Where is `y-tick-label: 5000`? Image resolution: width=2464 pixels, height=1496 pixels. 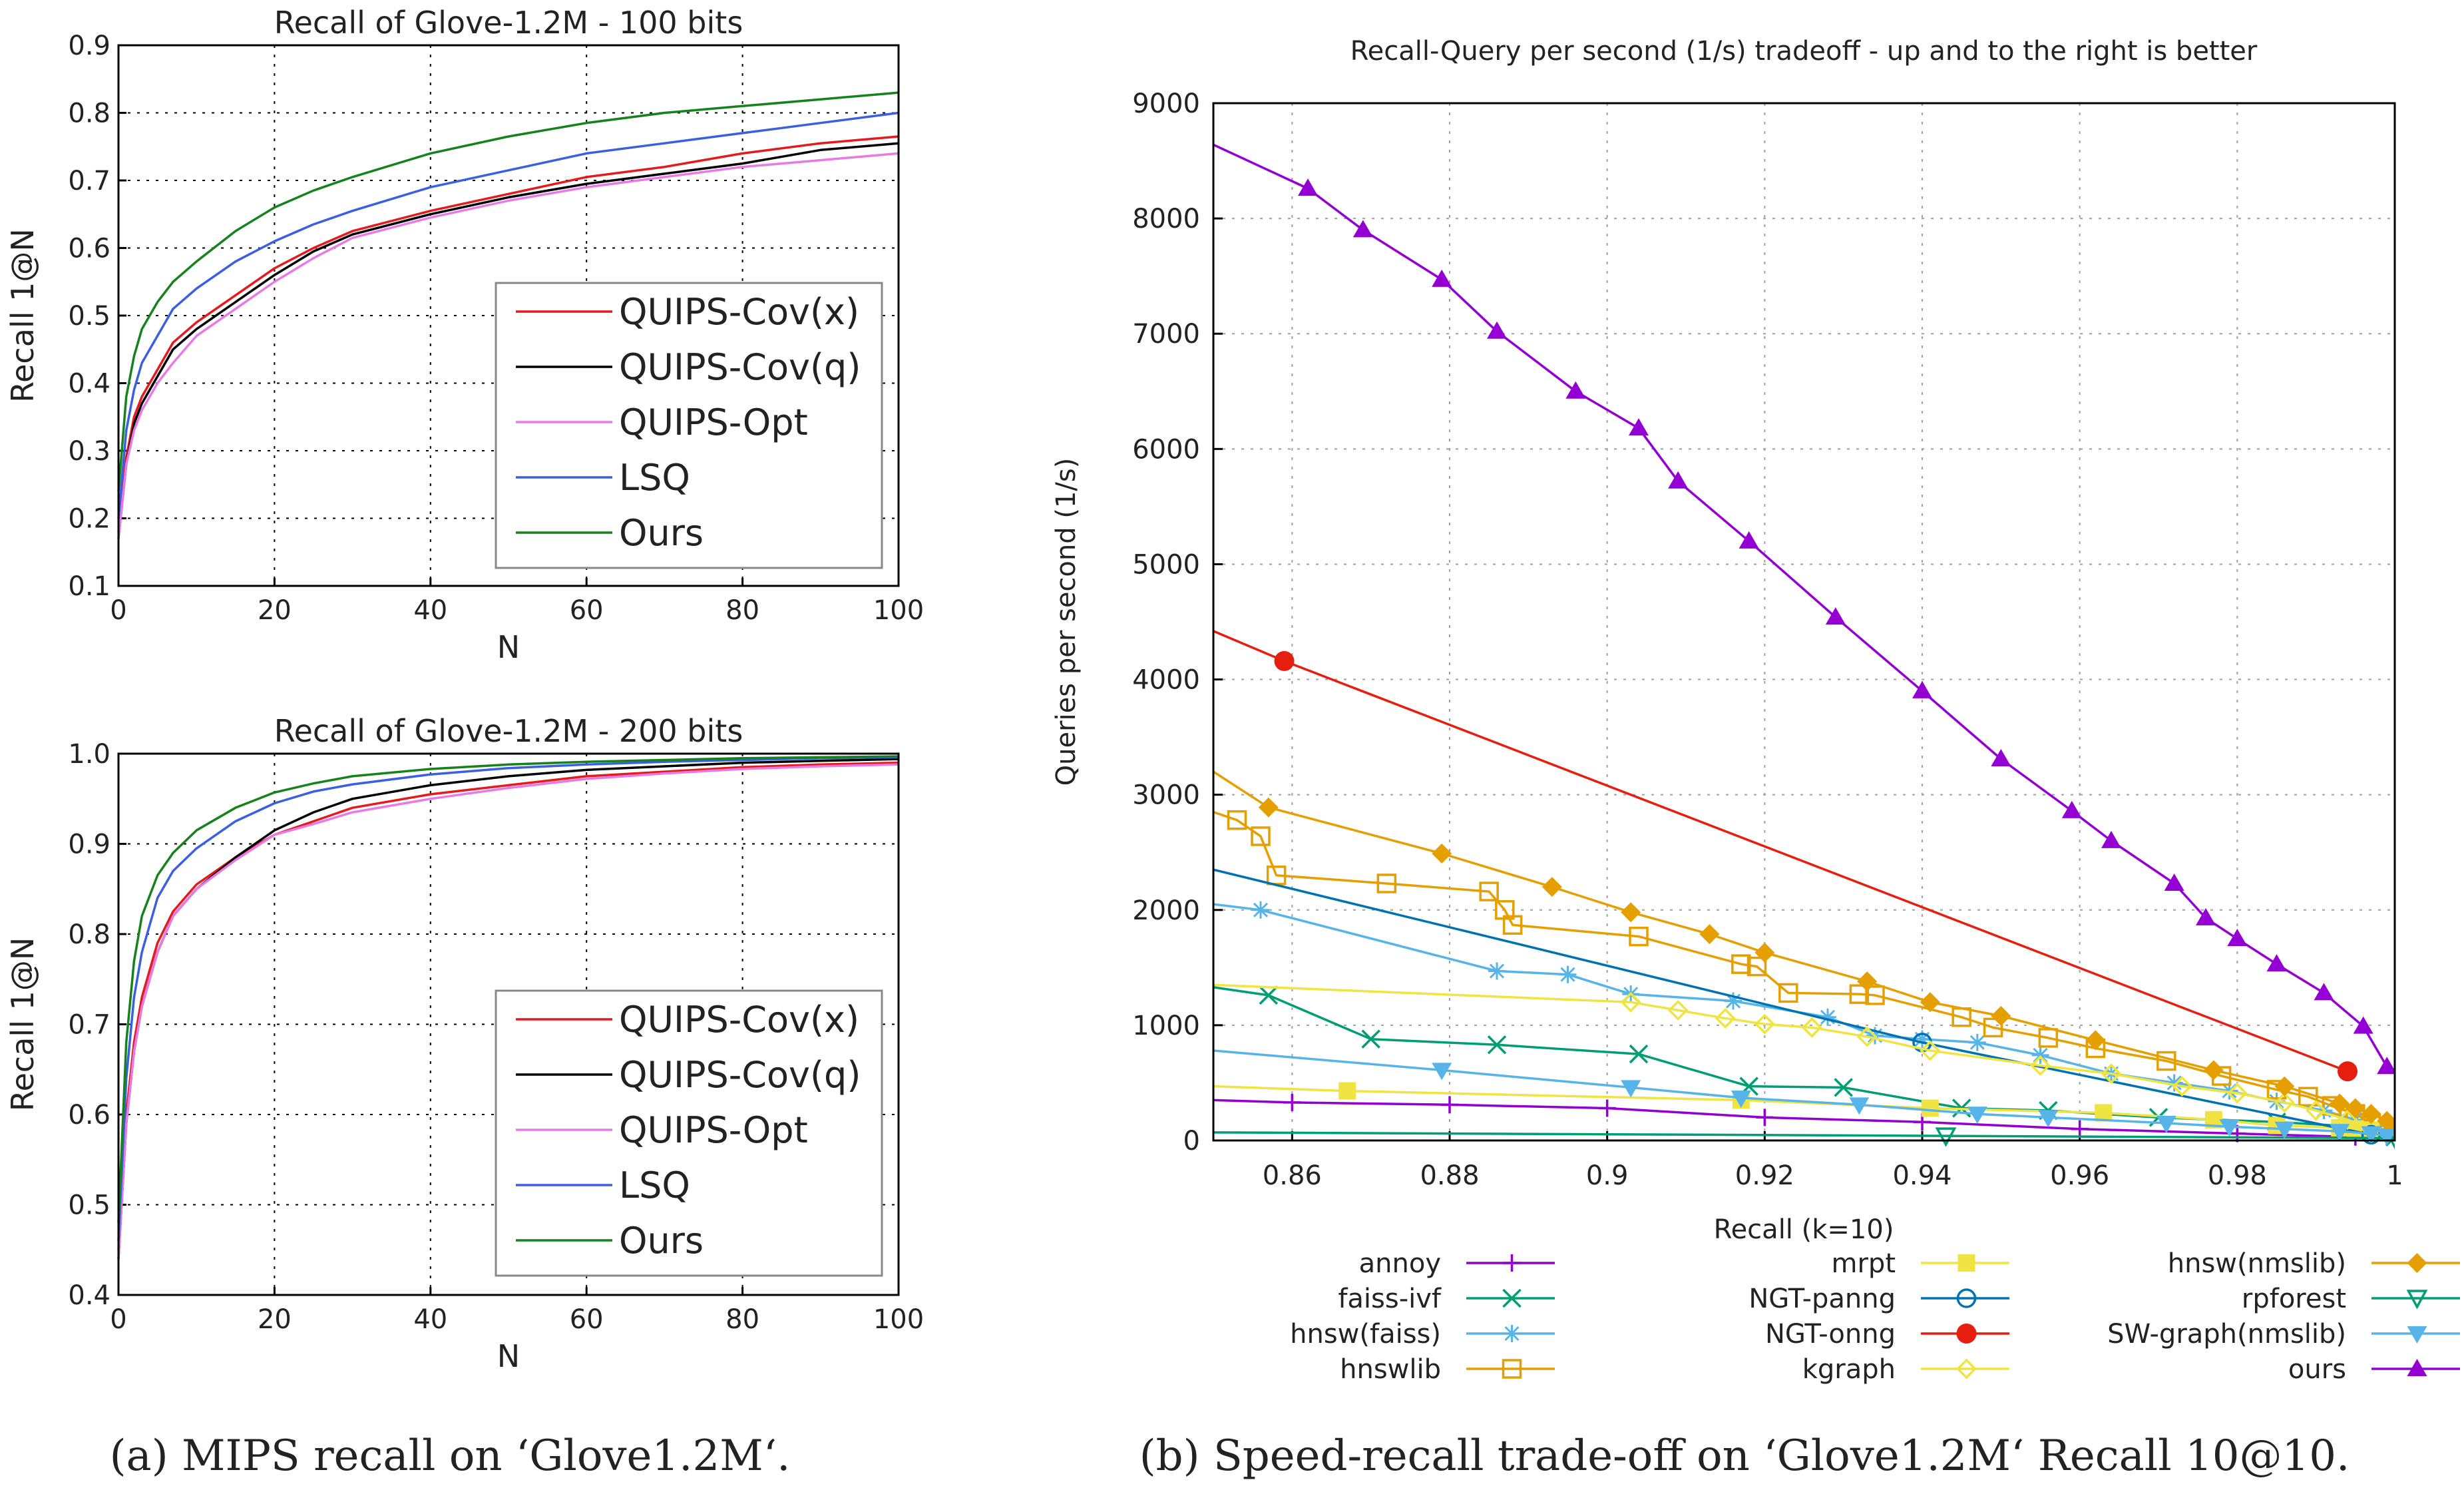
y-tick-label: 5000 is located at coordinates (1166, 564).